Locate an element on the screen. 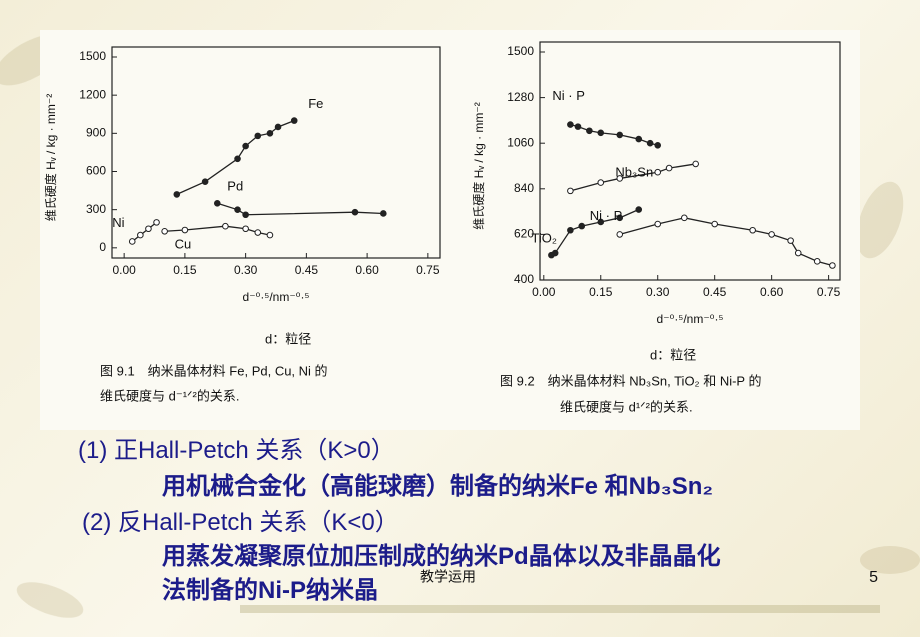  watermark: 教学运用 is located at coordinates (448, 577).